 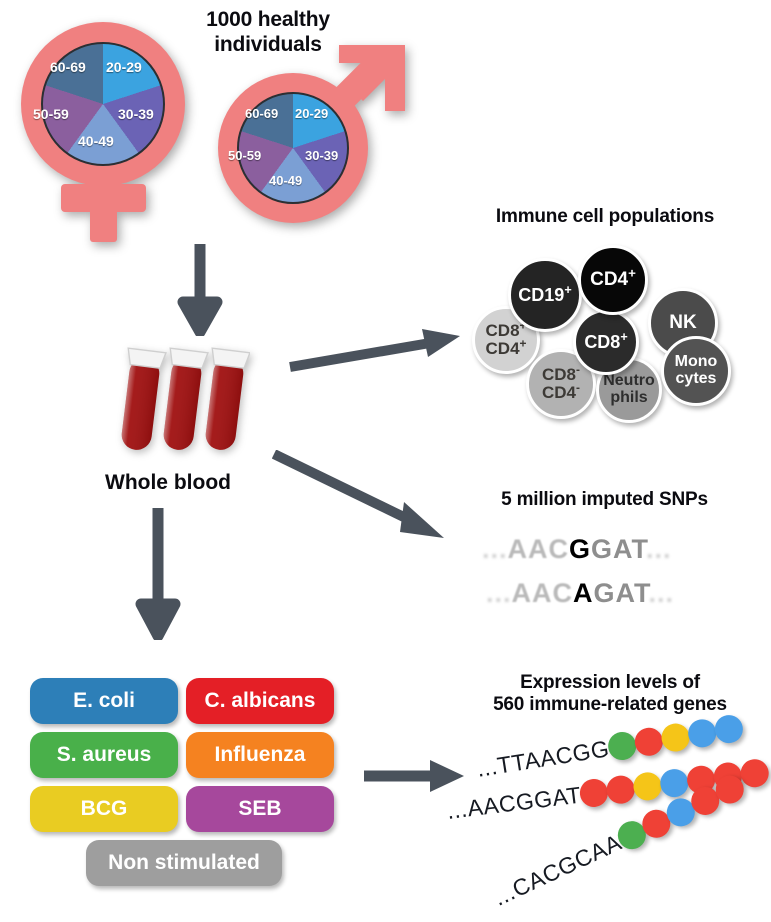 I want to click on stimulus-influenza: Influenza, so click(x=260, y=755).